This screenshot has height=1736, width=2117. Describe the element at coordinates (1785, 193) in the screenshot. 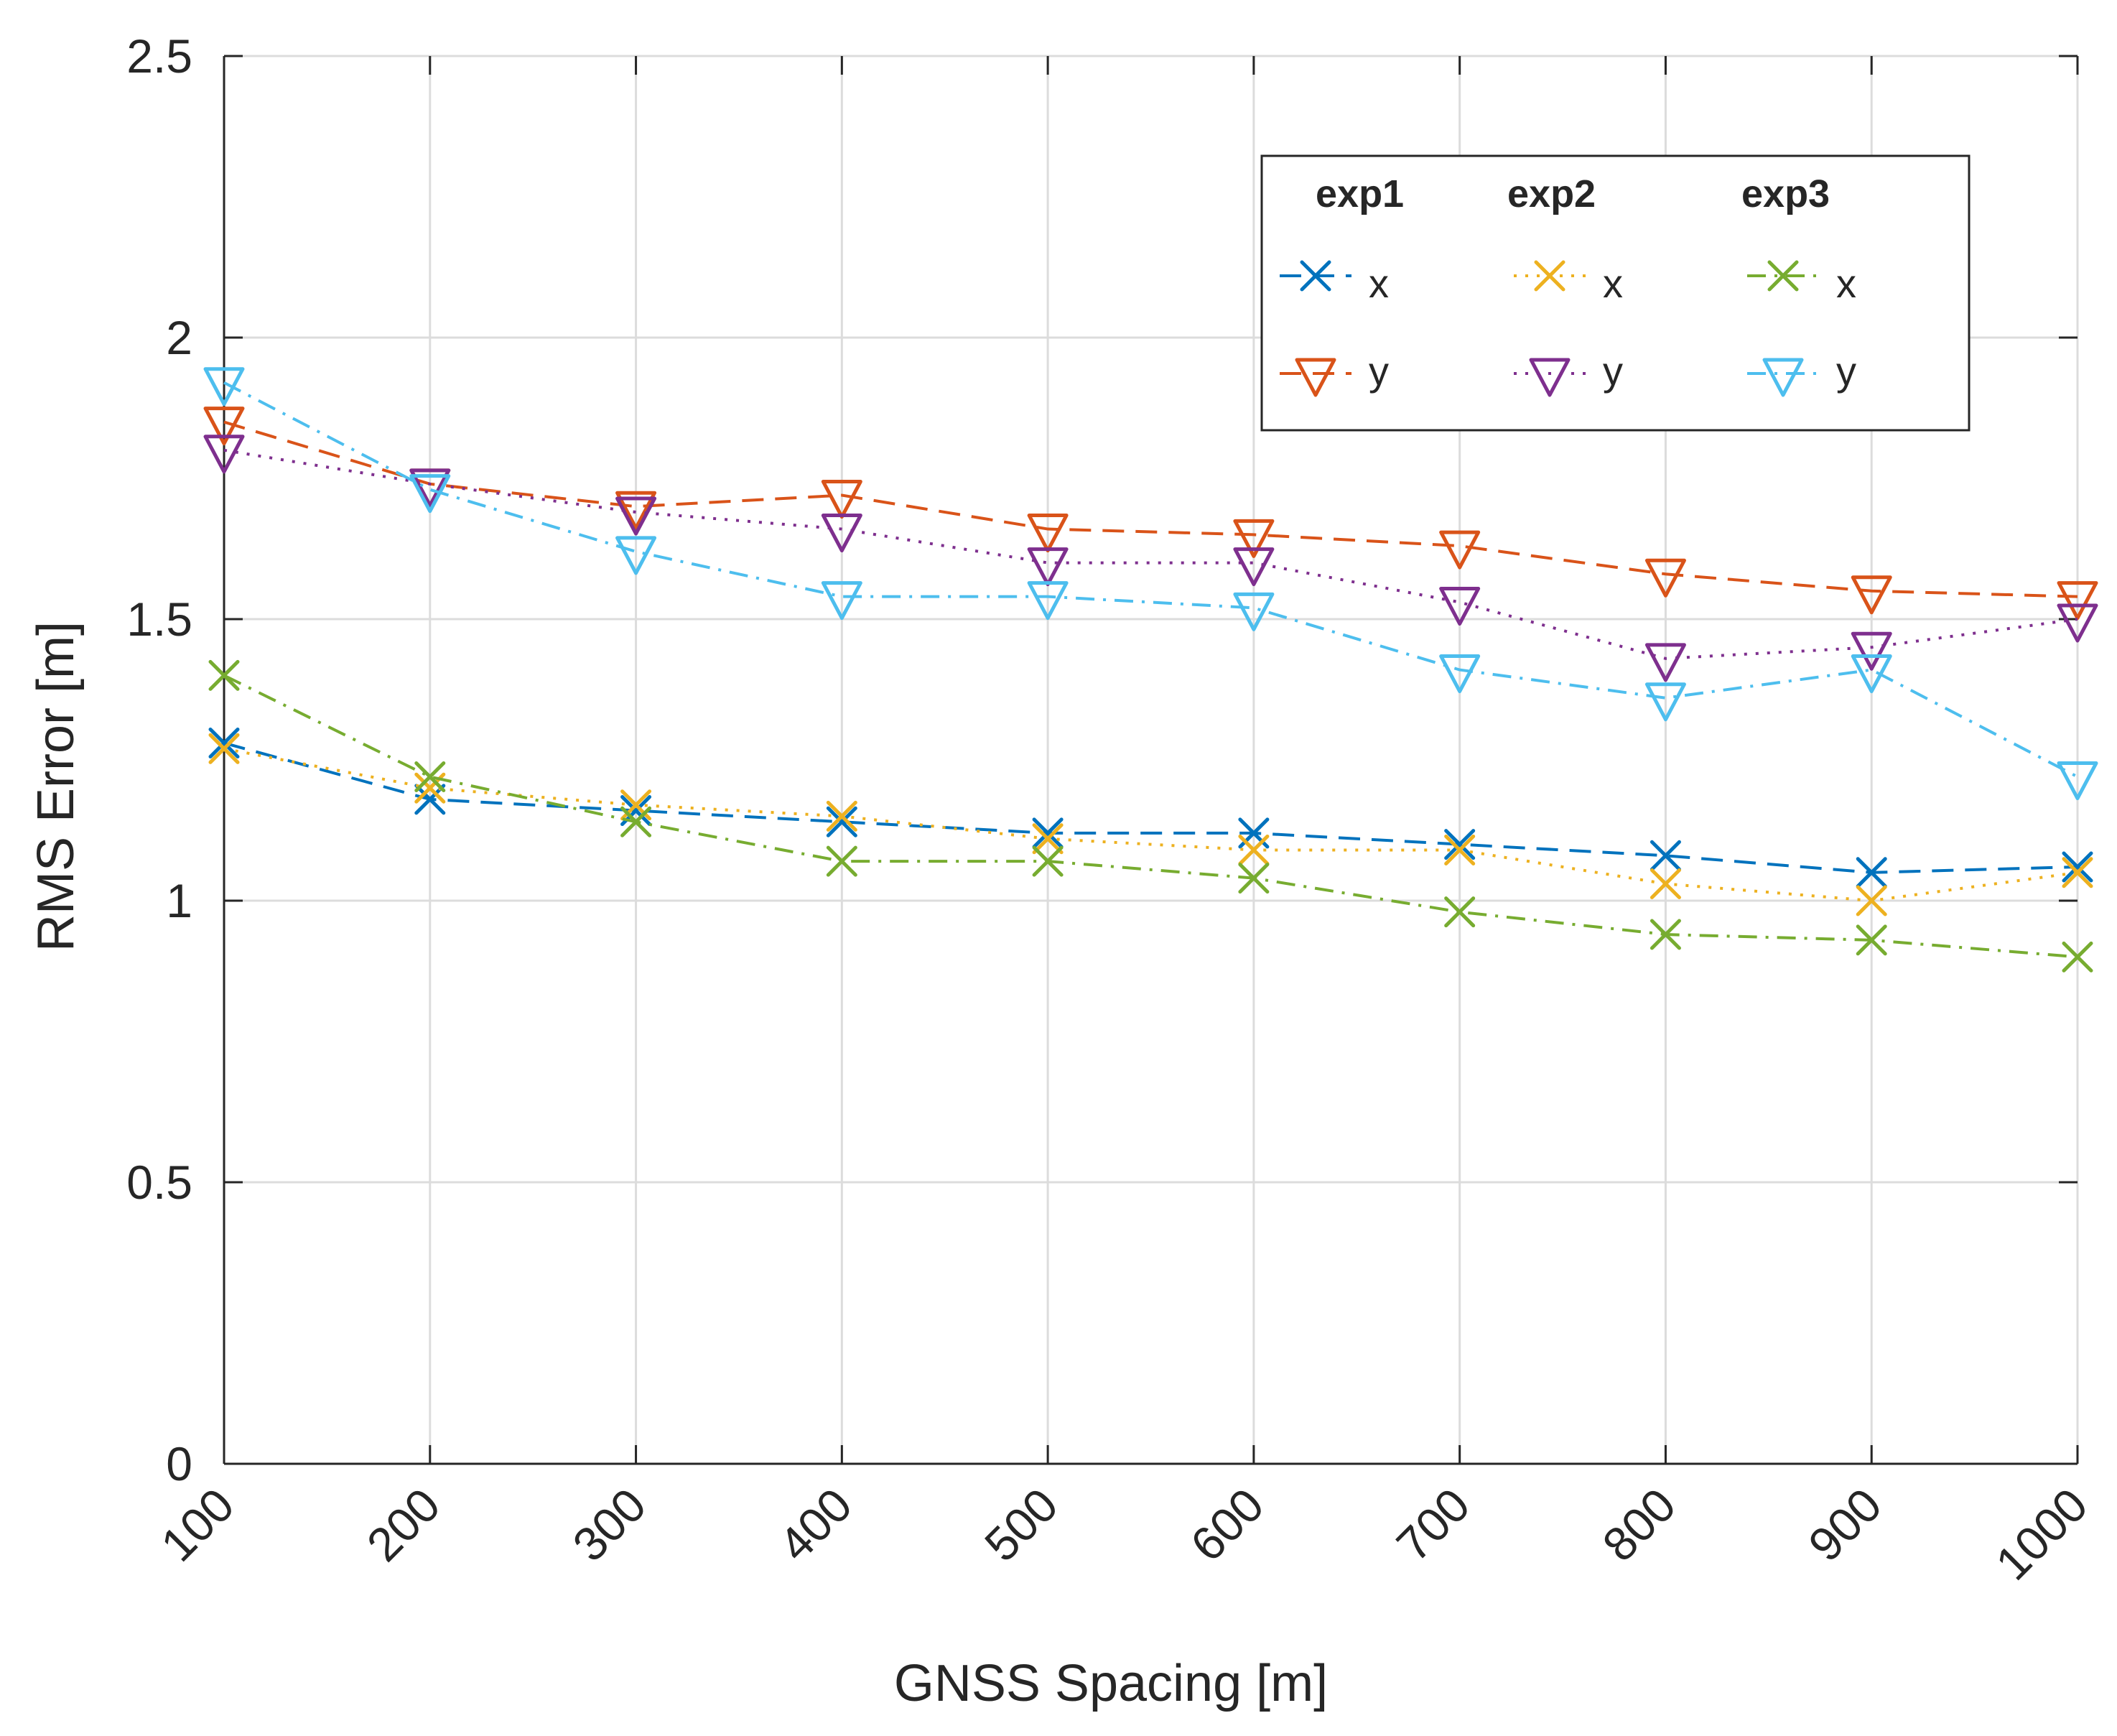

I see `legend-group-exp3: exp3` at that location.